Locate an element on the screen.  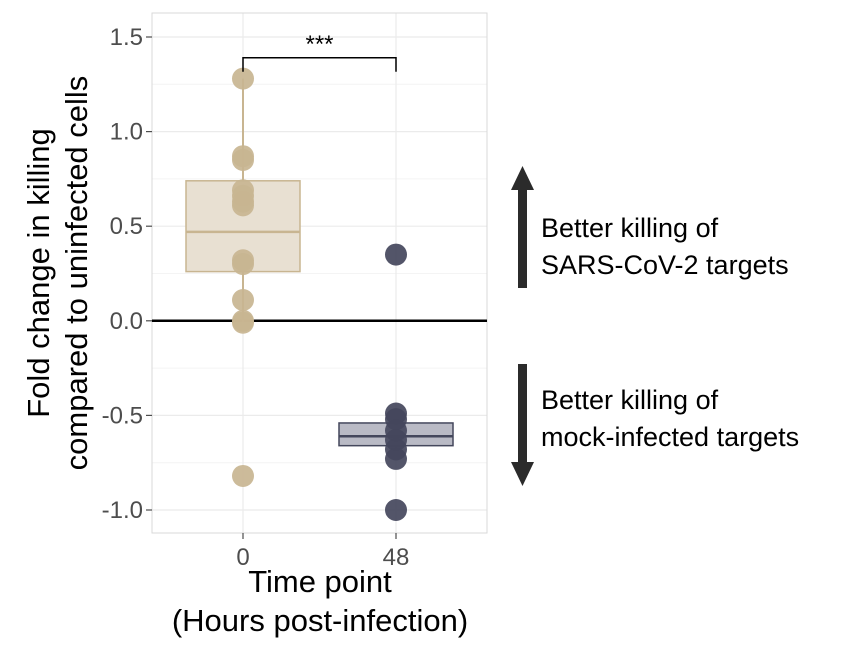
annotation-down: Better killing of mock-infected targets is located at coordinates (655, 425).